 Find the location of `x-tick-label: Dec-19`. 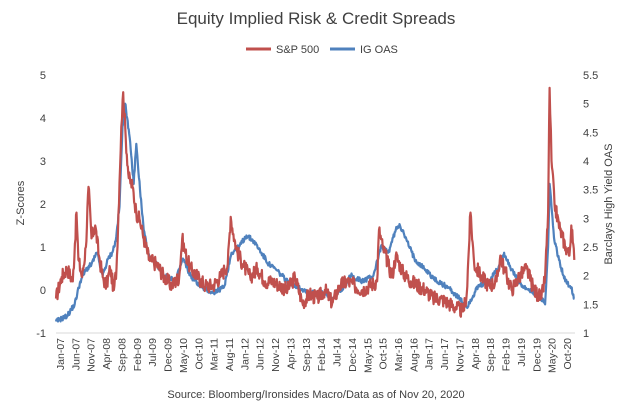

x-tick-label: Dec-19 is located at coordinates (537, 355).